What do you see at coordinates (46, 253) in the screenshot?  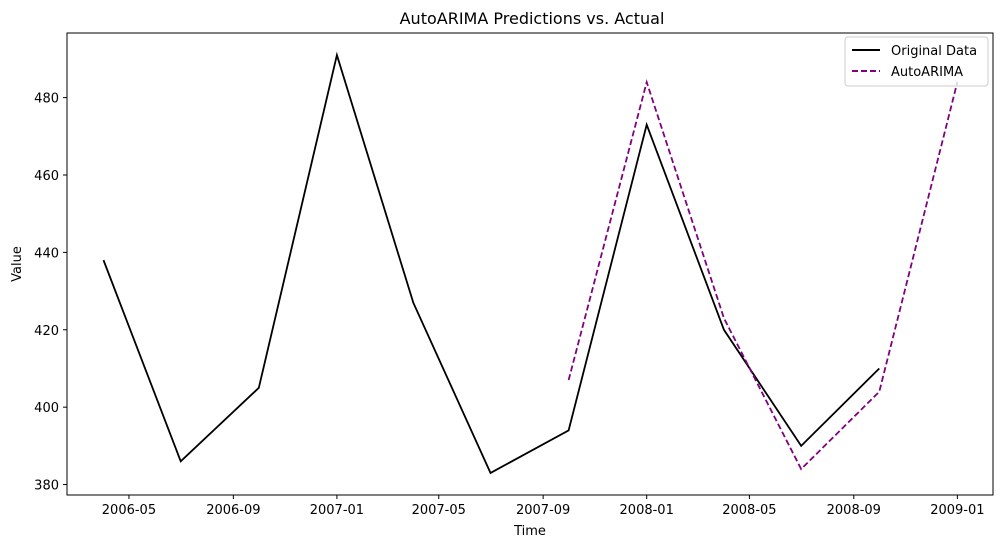 I see `y-tick-label: 440` at bounding box center [46, 253].